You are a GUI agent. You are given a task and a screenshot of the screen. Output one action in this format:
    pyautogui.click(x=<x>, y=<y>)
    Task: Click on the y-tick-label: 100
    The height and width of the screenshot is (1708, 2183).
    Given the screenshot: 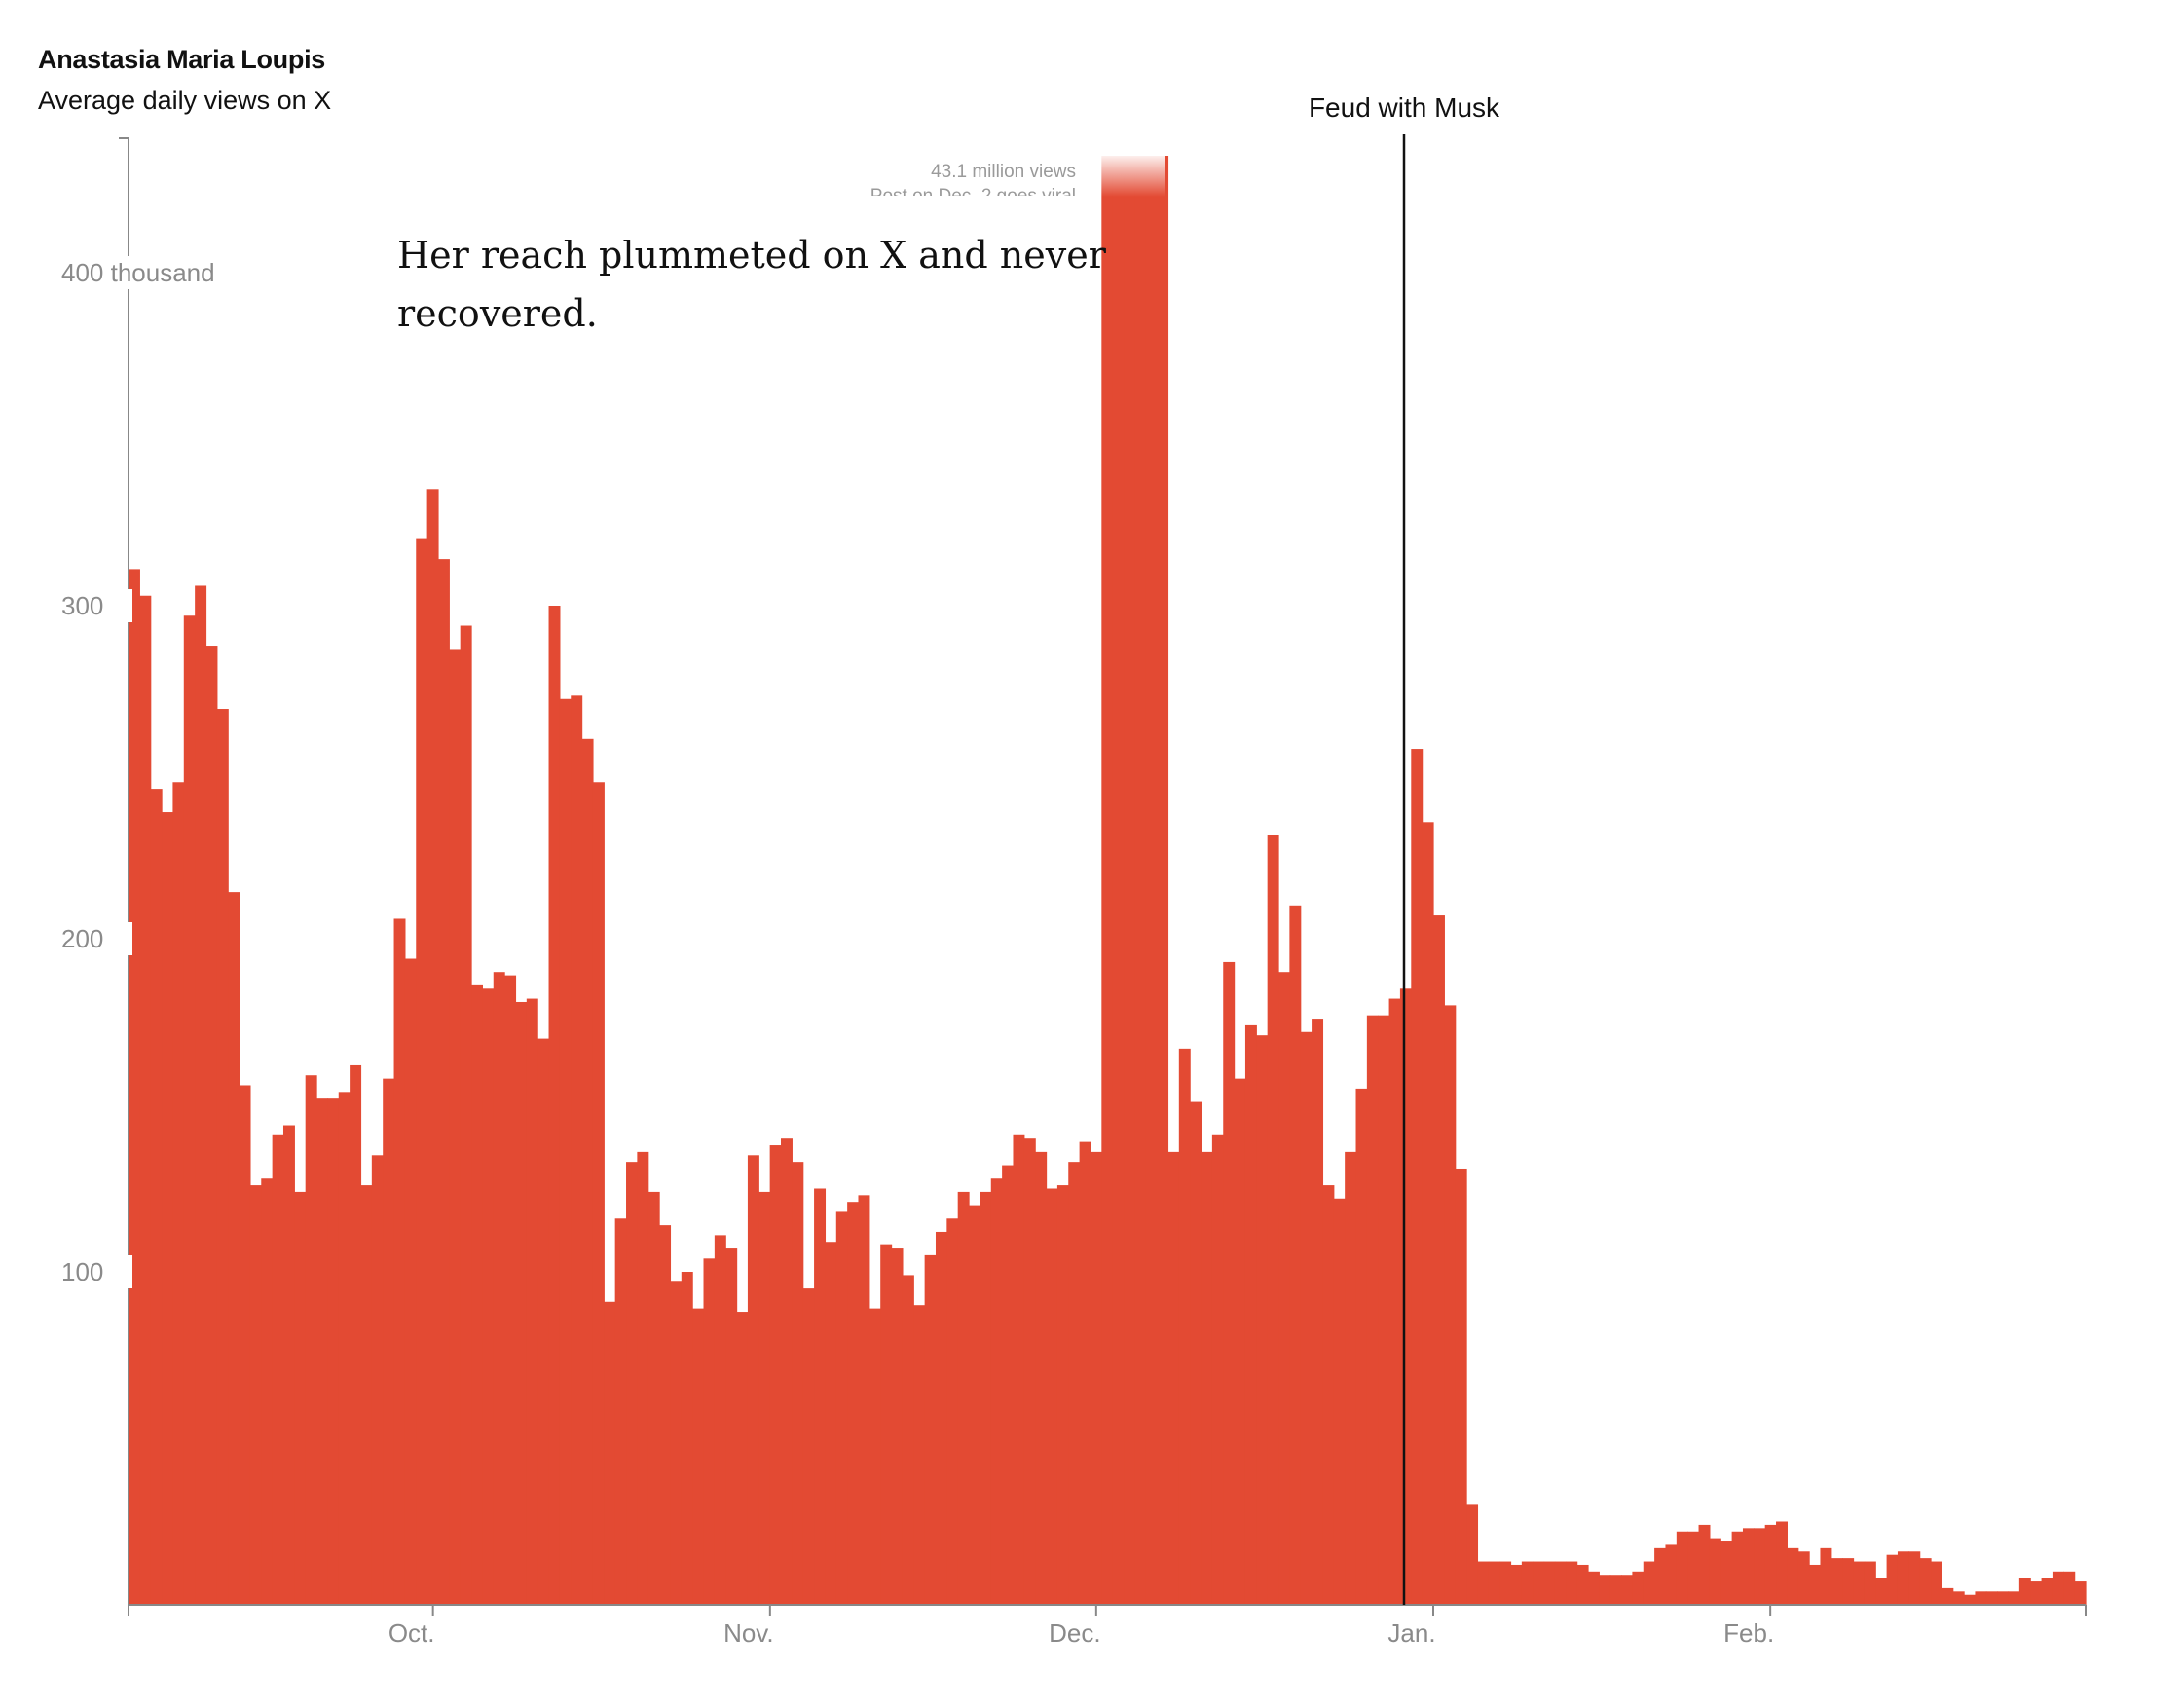 What is the action you would take?
    pyautogui.click(x=82, y=1271)
    